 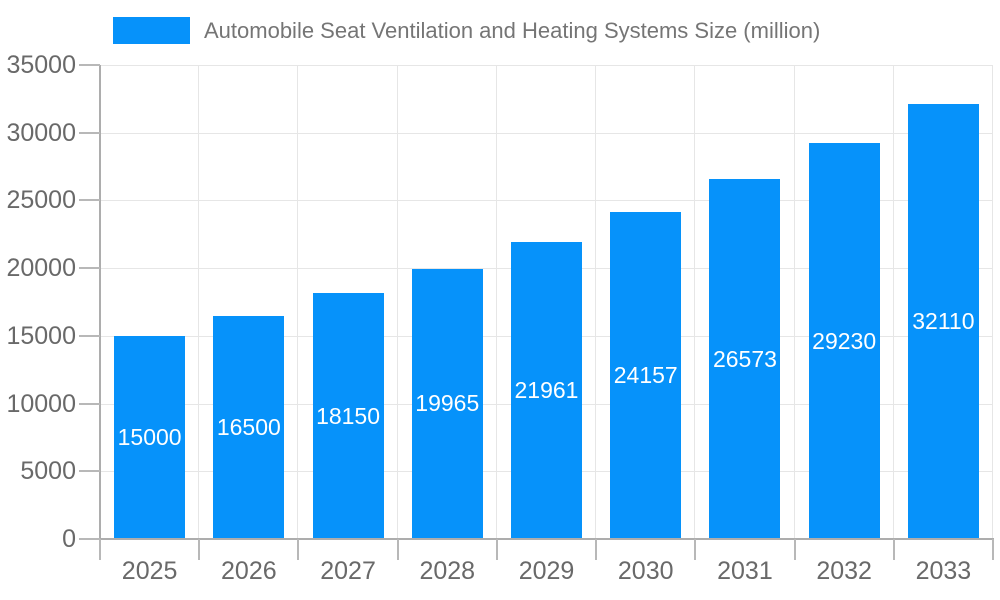 What do you see at coordinates (41, 65) in the screenshot?
I see `y-axis-tick-label: 35000` at bounding box center [41, 65].